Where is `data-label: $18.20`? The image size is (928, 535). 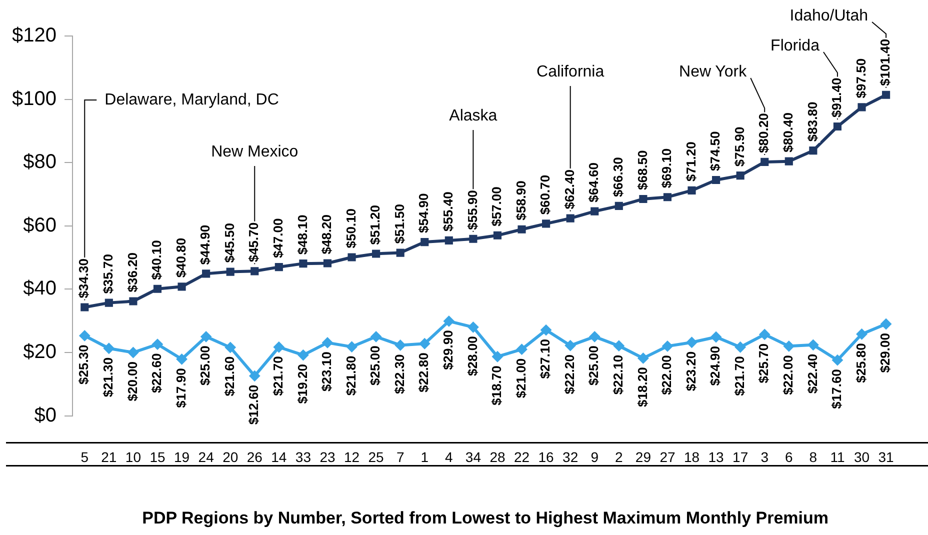
data-label: $18.20 is located at coordinates (642, 387).